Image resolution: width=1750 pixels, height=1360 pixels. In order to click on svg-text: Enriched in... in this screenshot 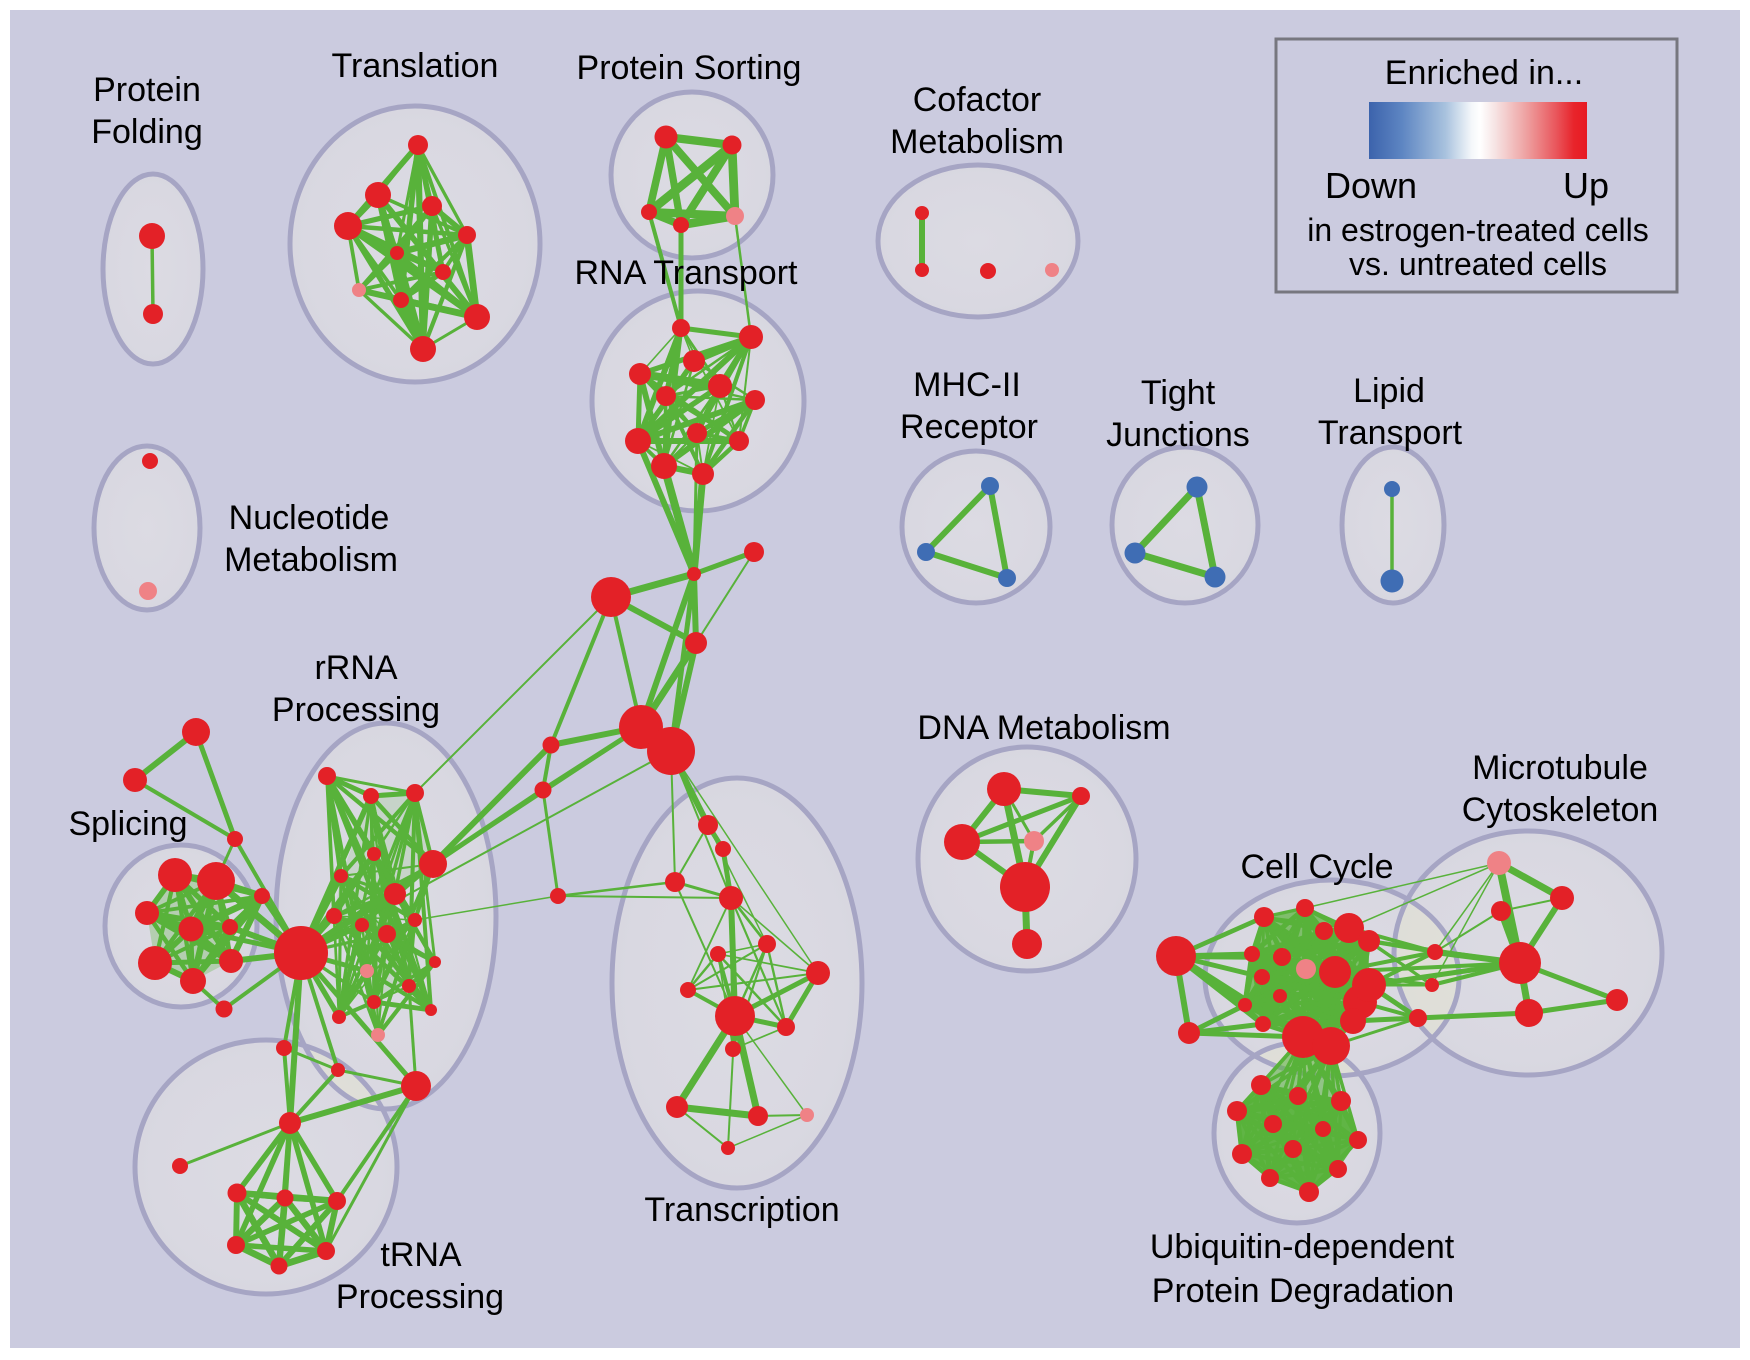, I will do `click(1484, 73)`.